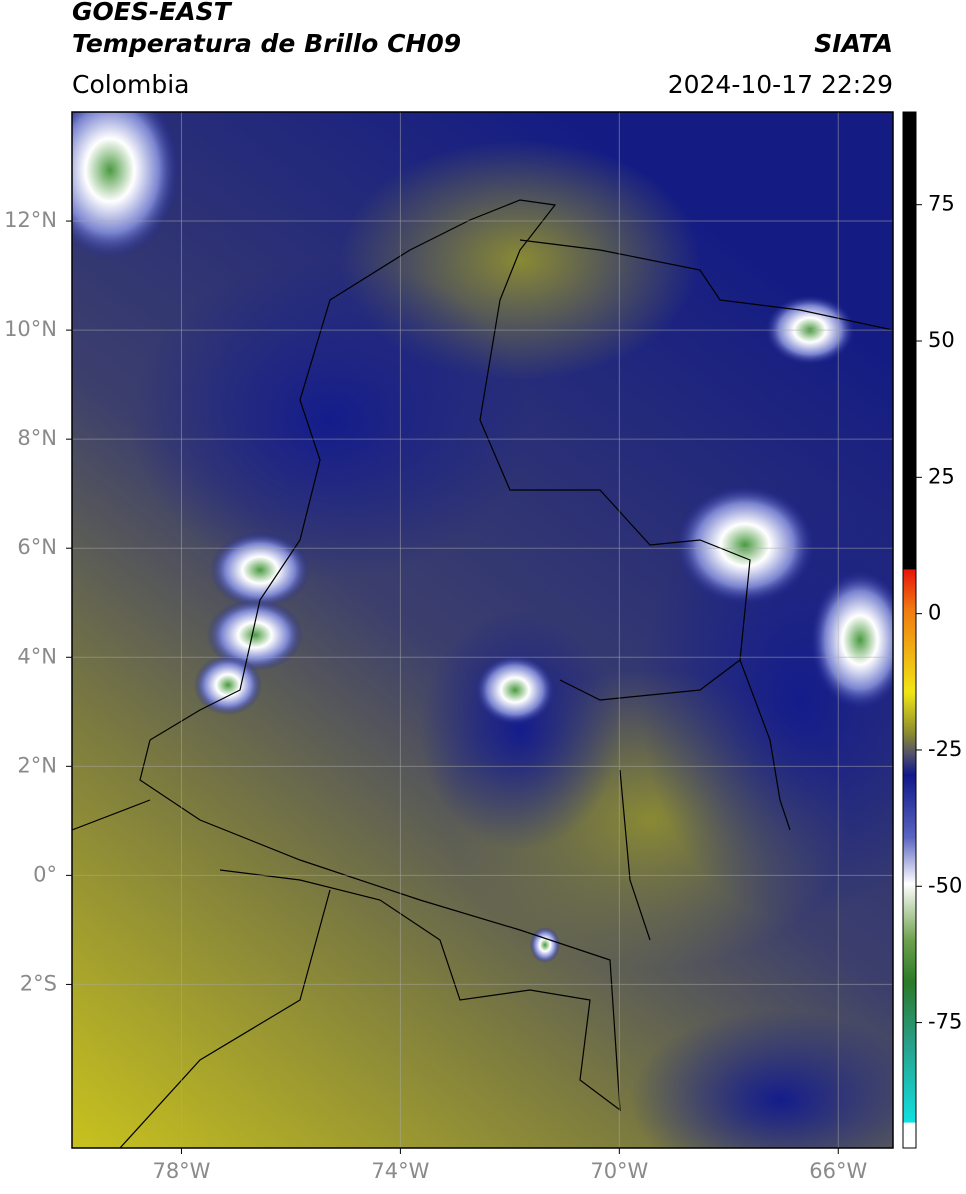 The image size is (966, 1194). What do you see at coordinates (37, 547) in the screenshot?
I see `lat-tick-label: 6°N` at bounding box center [37, 547].